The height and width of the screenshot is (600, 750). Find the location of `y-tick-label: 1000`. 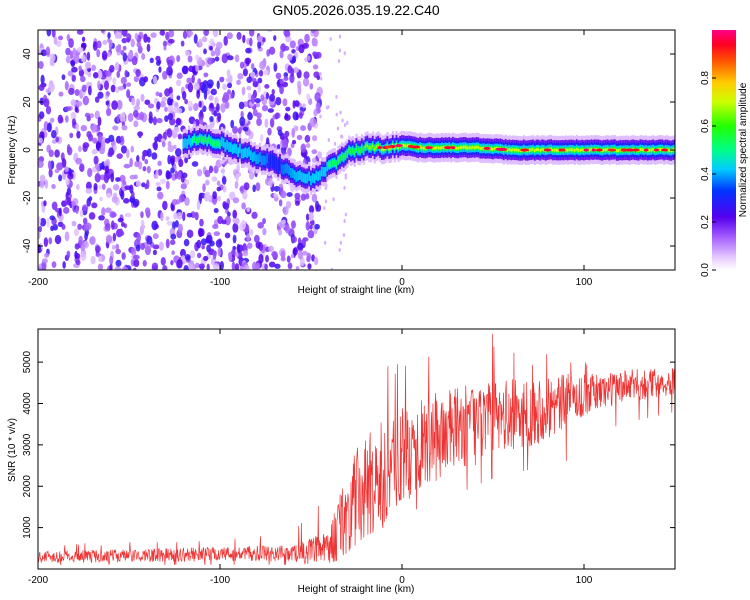

y-tick-label: 1000 is located at coordinates (27, 527).